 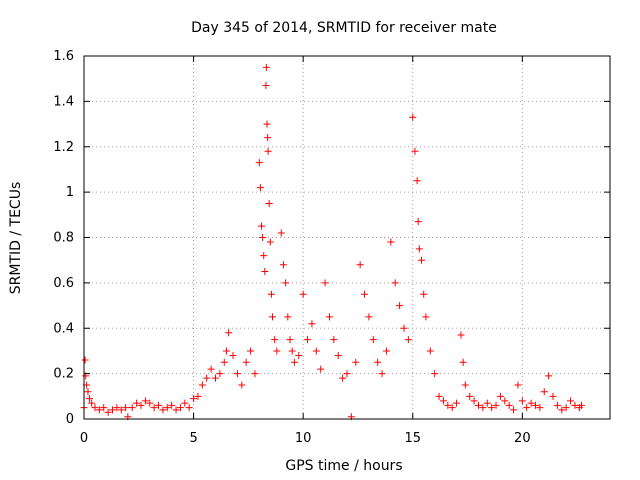 I want to click on x-axis-label: GPS time / hours, so click(x=343, y=466).